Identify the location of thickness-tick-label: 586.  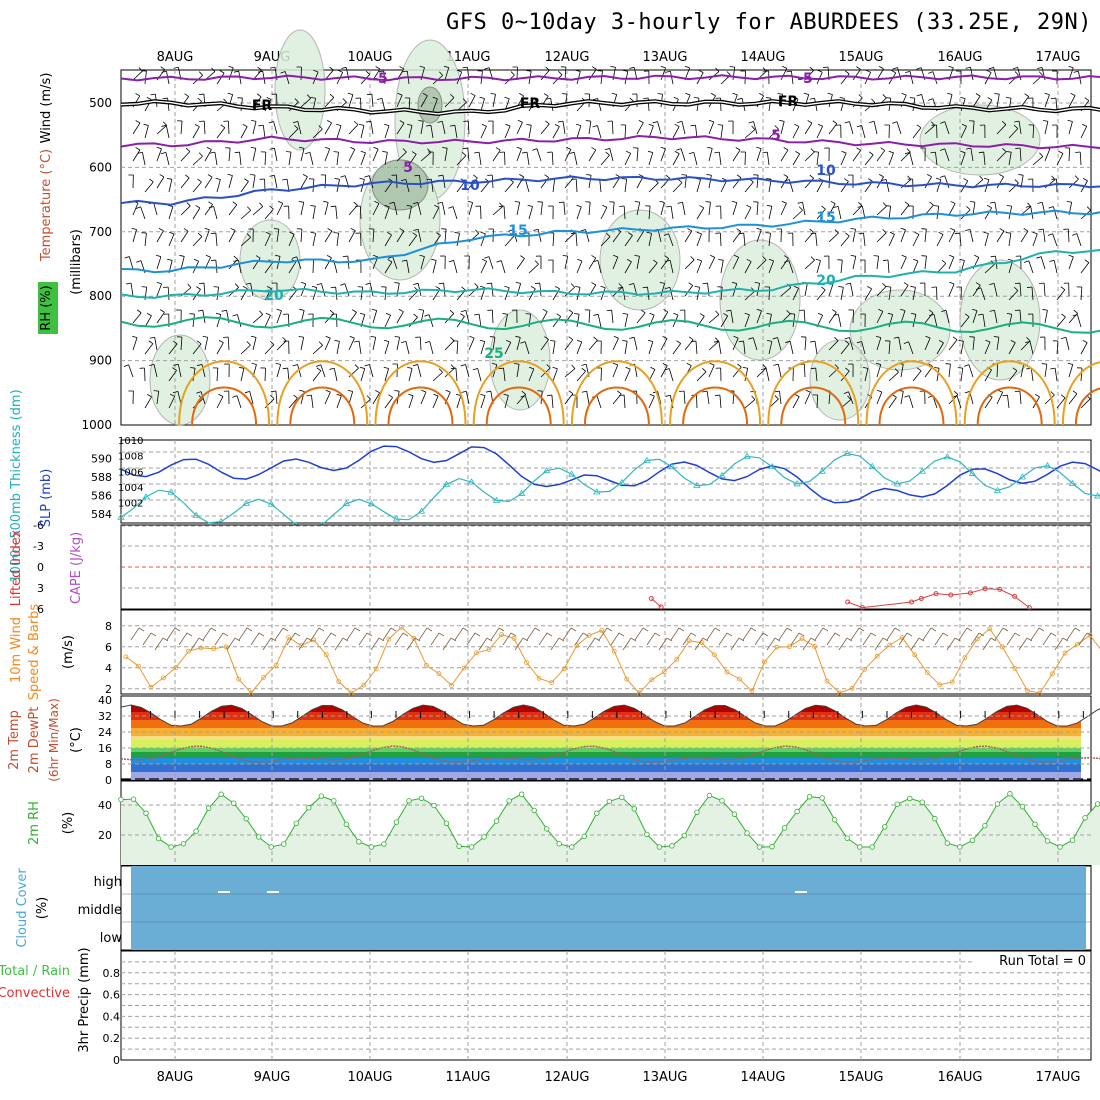
(101, 495).